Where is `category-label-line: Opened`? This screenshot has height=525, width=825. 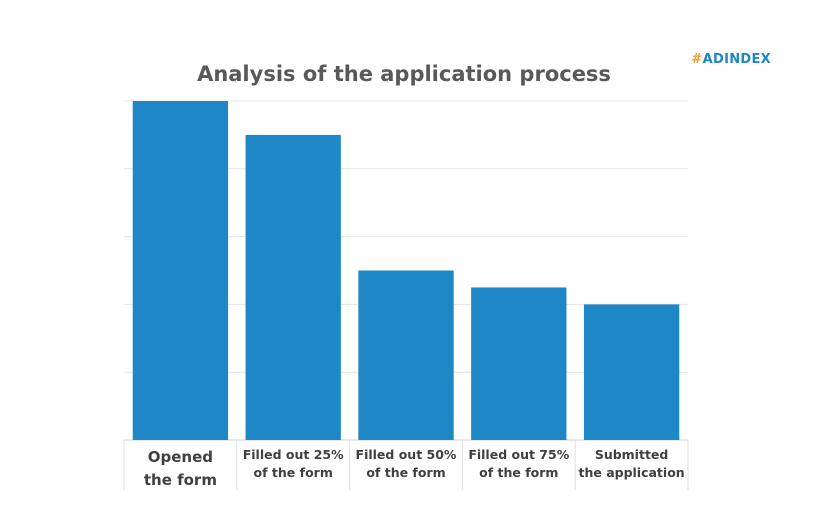 category-label-line: Opened is located at coordinates (180, 457).